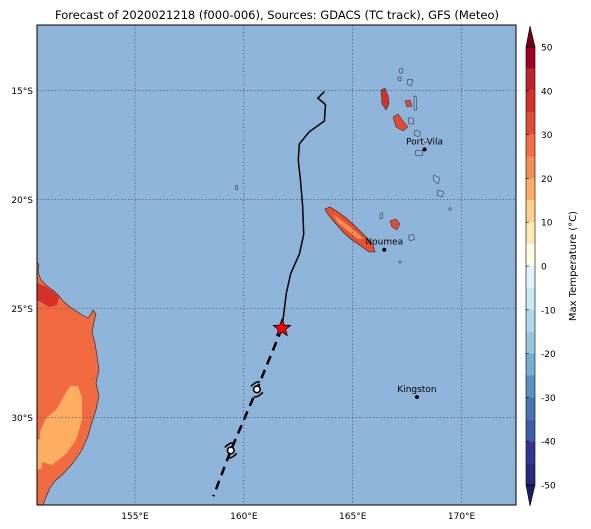 The height and width of the screenshot is (529, 591). What do you see at coordinates (548, 355) in the screenshot?
I see `colorbar-tick-label: -20` at bounding box center [548, 355].